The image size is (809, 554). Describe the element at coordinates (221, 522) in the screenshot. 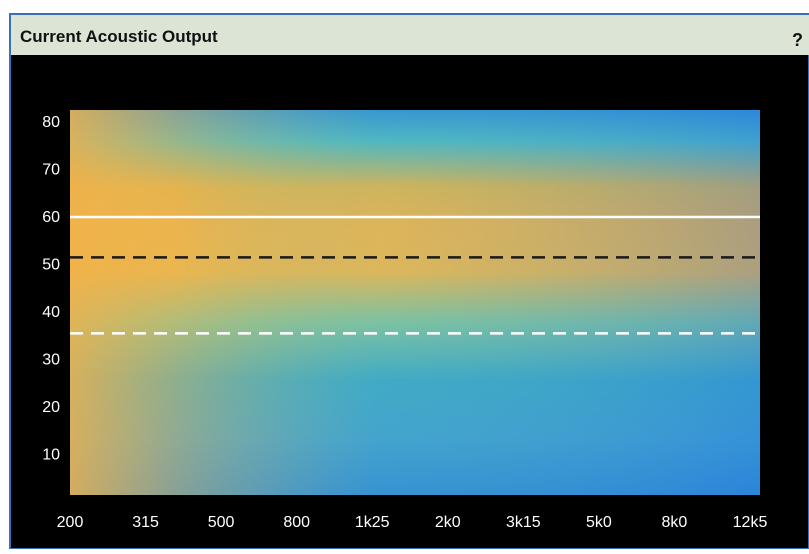

I see `x-tick-label: 500` at that location.